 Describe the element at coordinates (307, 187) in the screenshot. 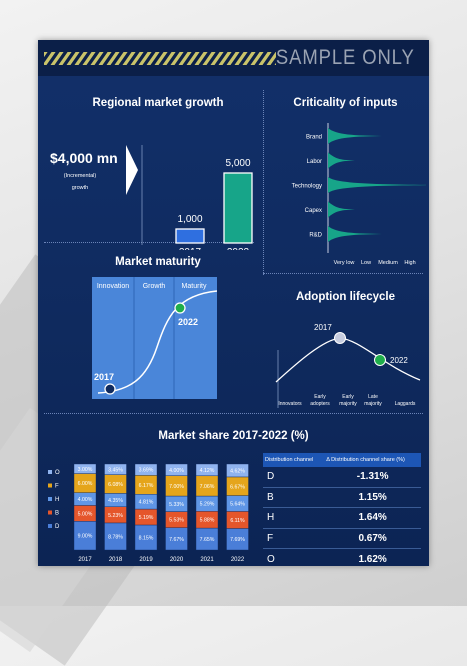

I see `criticality-category-label: Technology` at that location.